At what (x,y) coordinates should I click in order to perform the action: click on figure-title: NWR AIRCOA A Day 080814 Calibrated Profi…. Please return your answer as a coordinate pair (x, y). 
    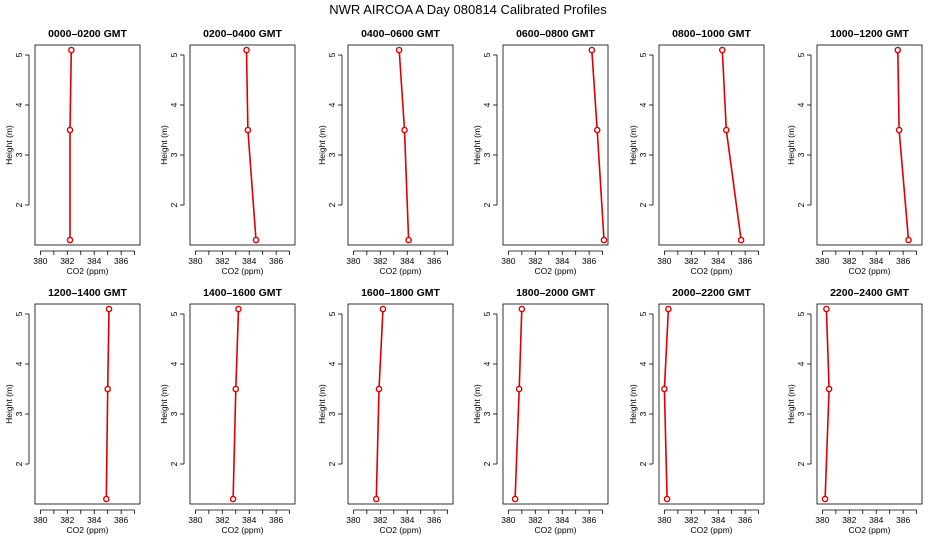
    Looking at the image, I should click on (468, 9).